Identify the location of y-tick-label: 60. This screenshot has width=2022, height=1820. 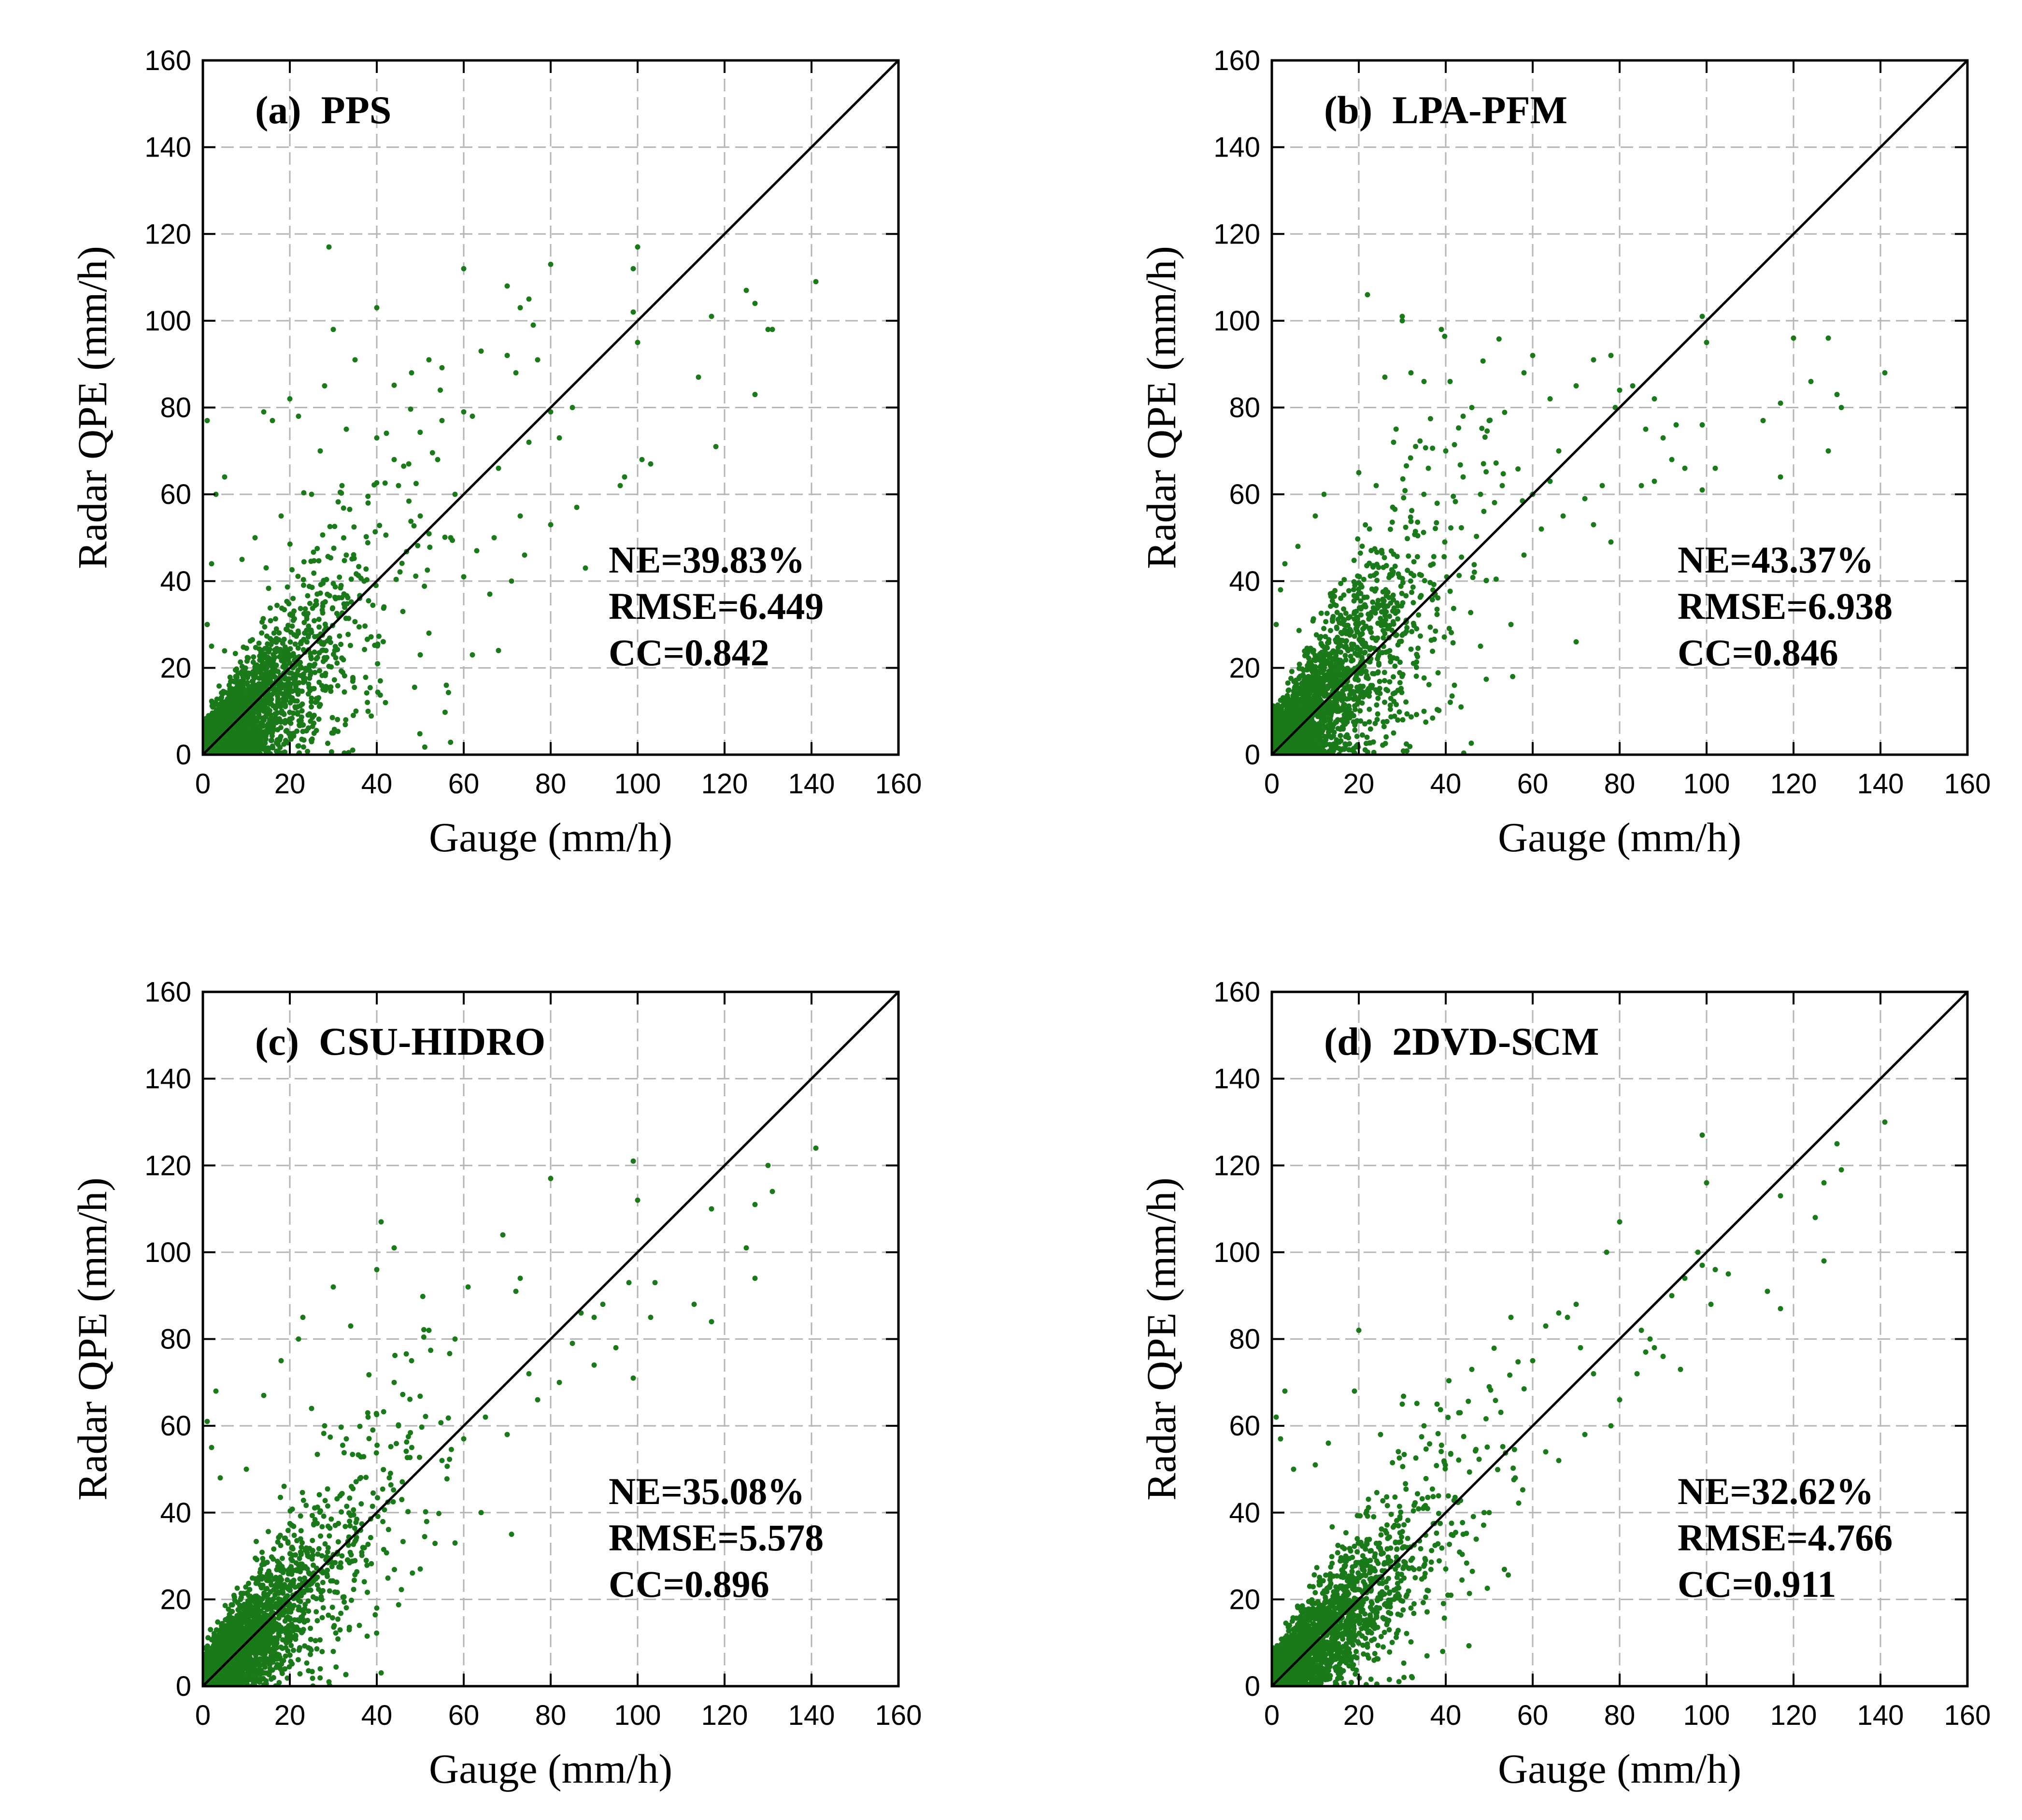
(175, 495).